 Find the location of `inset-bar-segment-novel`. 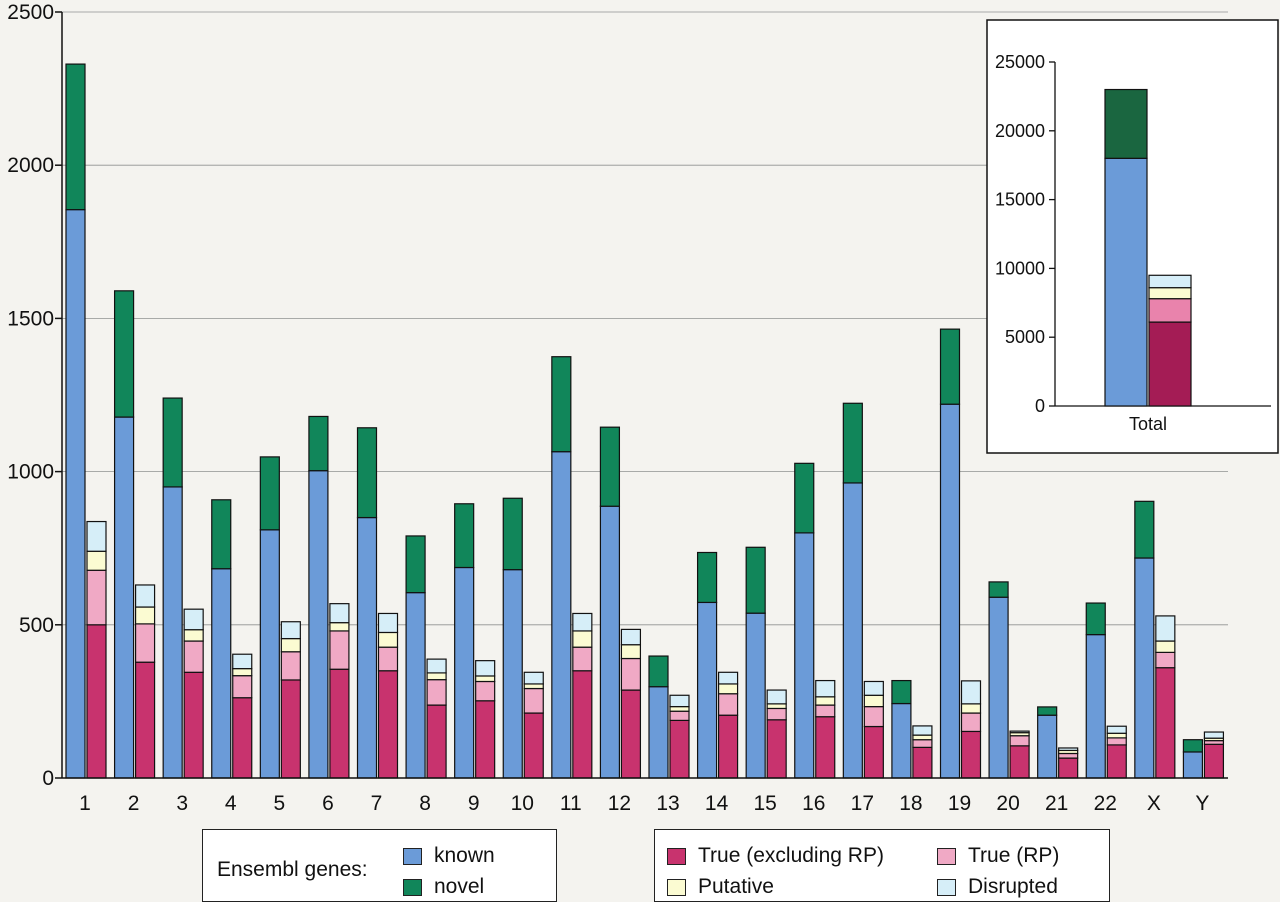

inset-bar-segment-novel is located at coordinates (1126, 123).